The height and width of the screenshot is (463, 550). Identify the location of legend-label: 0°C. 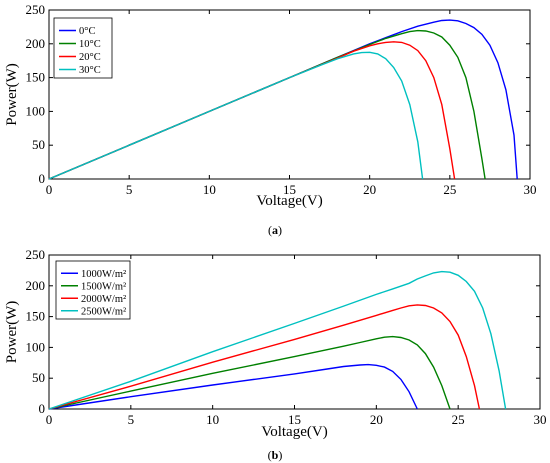
(87, 31).